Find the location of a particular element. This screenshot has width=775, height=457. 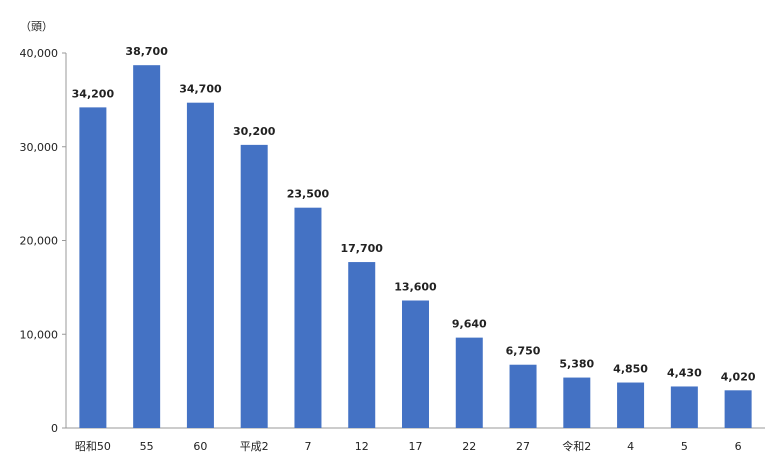

y-tick-label: 0 is located at coordinates (54, 428).